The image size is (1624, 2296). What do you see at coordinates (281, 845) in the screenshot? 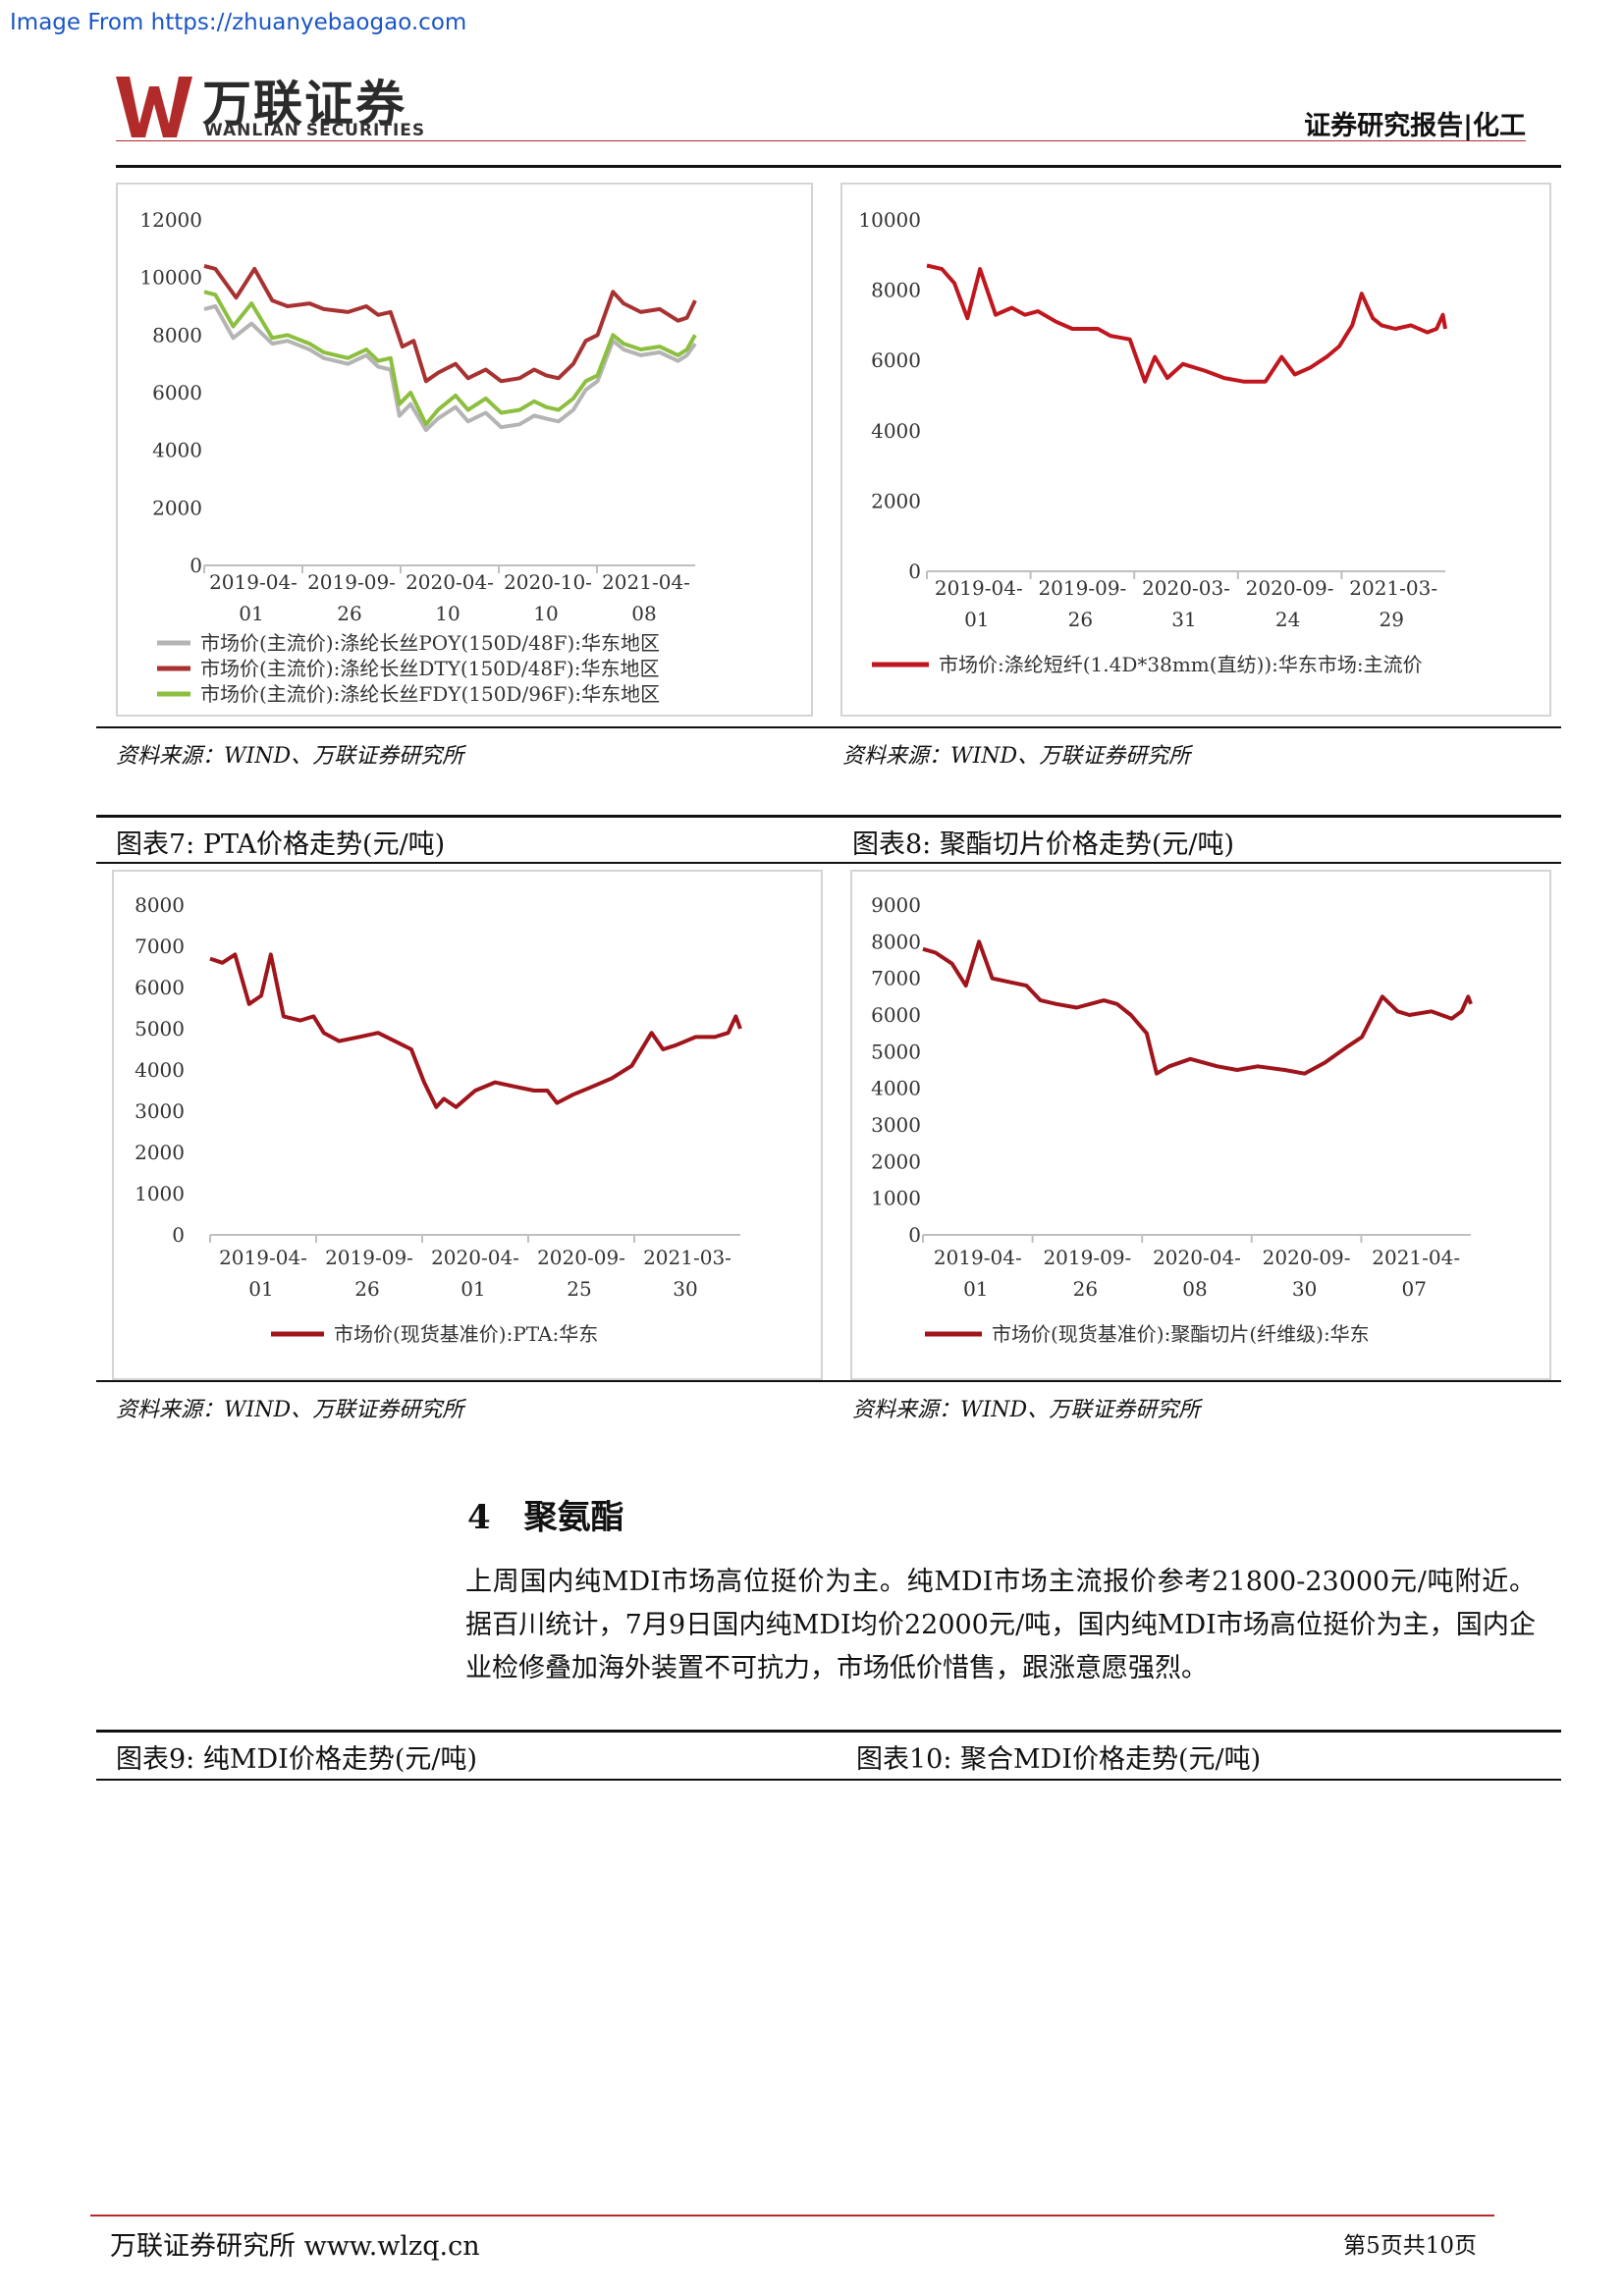
I see `figure-caption-7: 图表7: PTA价格走势(元/吨)` at bounding box center [281, 845].